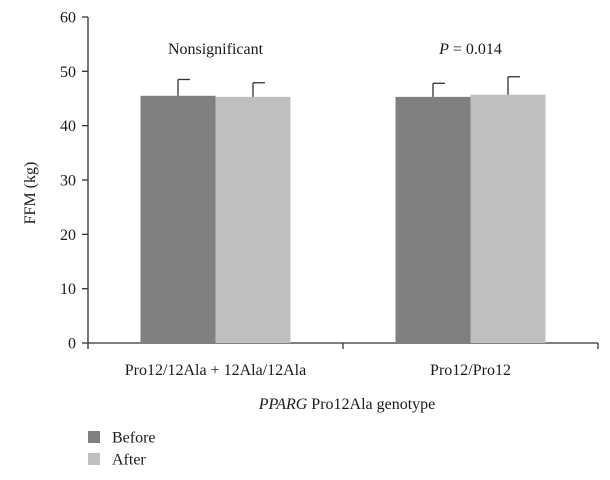  I want to click on significance-annotation: P = 0.014, so click(470, 49).